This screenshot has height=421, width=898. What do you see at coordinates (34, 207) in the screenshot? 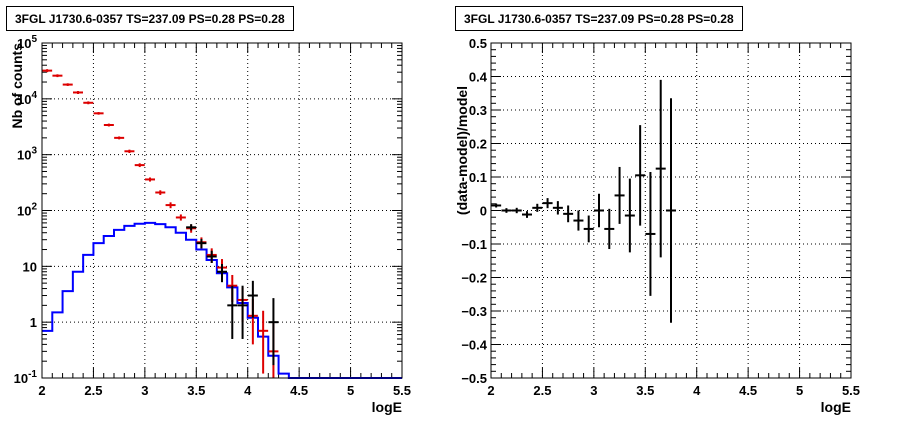
I see `y-tick-exponent: 2` at bounding box center [34, 207].